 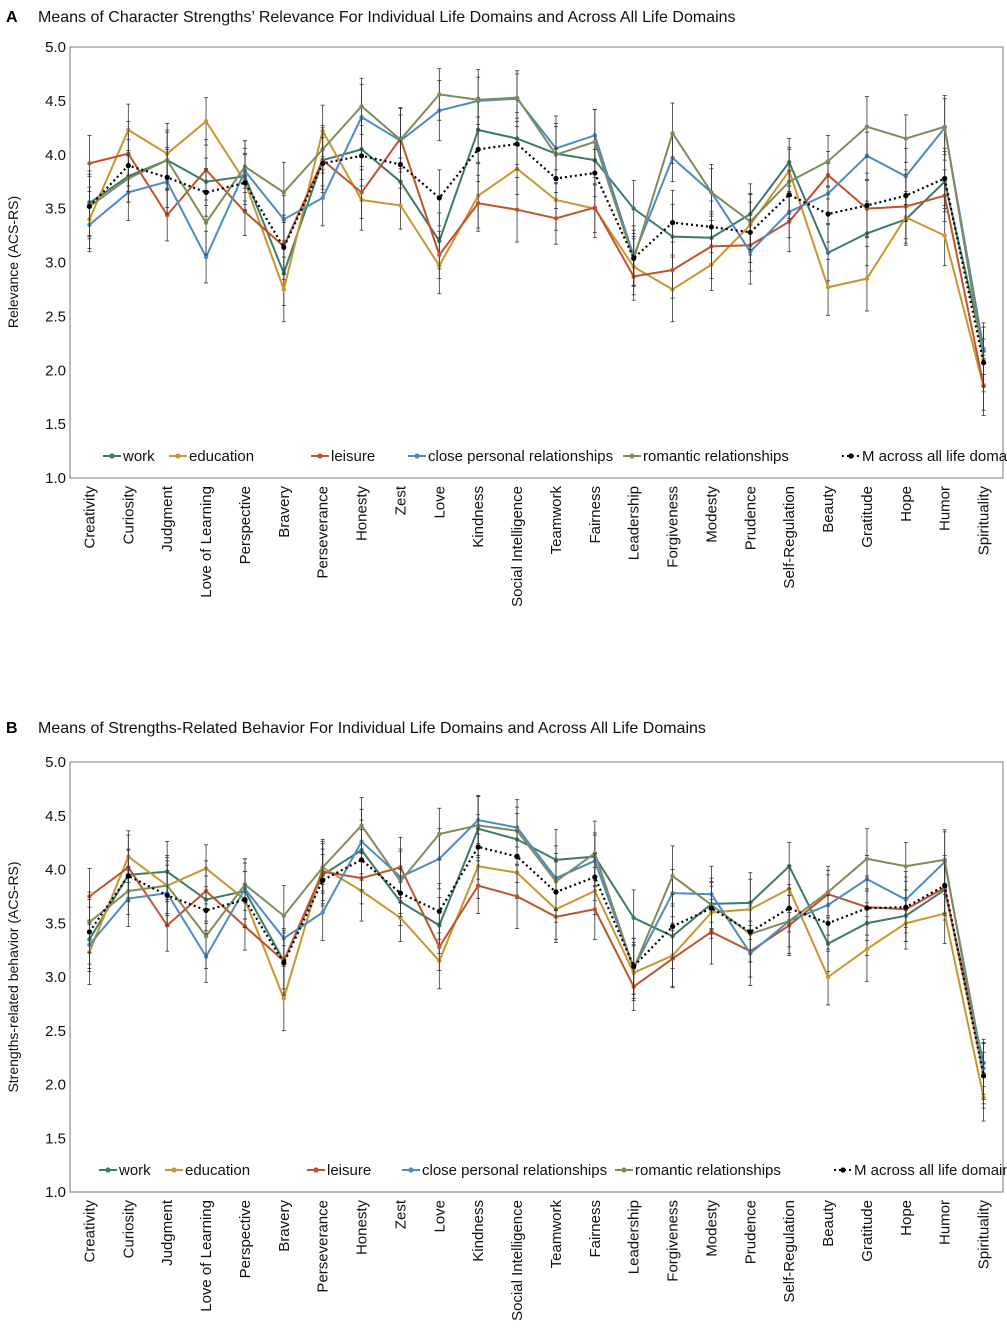 I want to click on x-tick-label: Teamwork, so click(x=556, y=520).